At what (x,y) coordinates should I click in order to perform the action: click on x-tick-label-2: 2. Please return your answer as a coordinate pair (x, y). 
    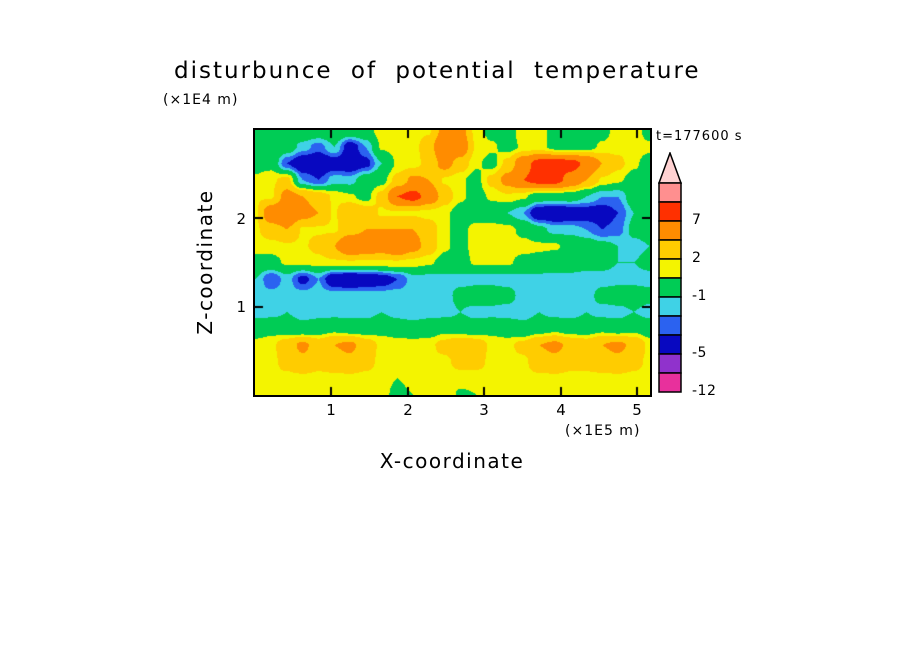
    Looking at the image, I should click on (408, 410).